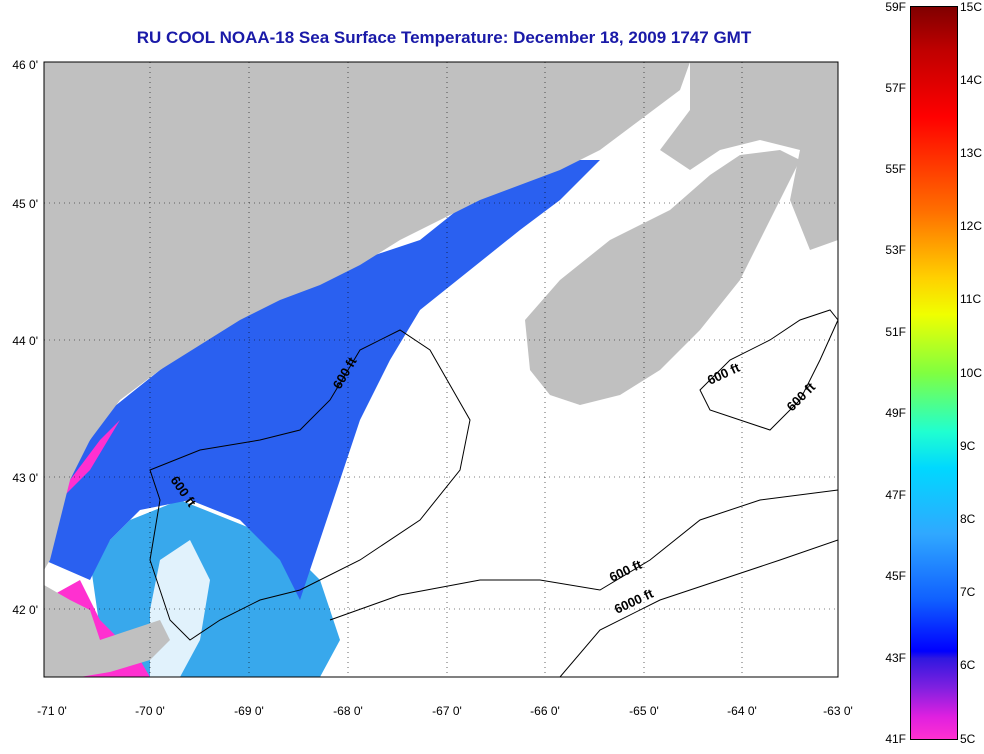 This screenshot has height=754, width=984. What do you see at coordinates (742, 711) in the screenshot?
I see `x-label-64: -64 0'` at bounding box center [742, 711].